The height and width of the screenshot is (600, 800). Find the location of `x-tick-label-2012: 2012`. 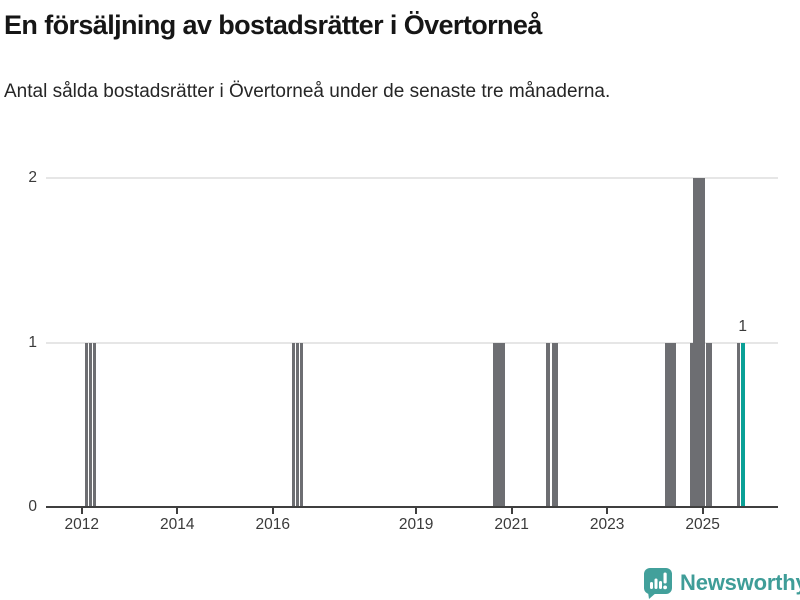

x-tick-label-2012: 2012 is located at coordinates (82, 524).